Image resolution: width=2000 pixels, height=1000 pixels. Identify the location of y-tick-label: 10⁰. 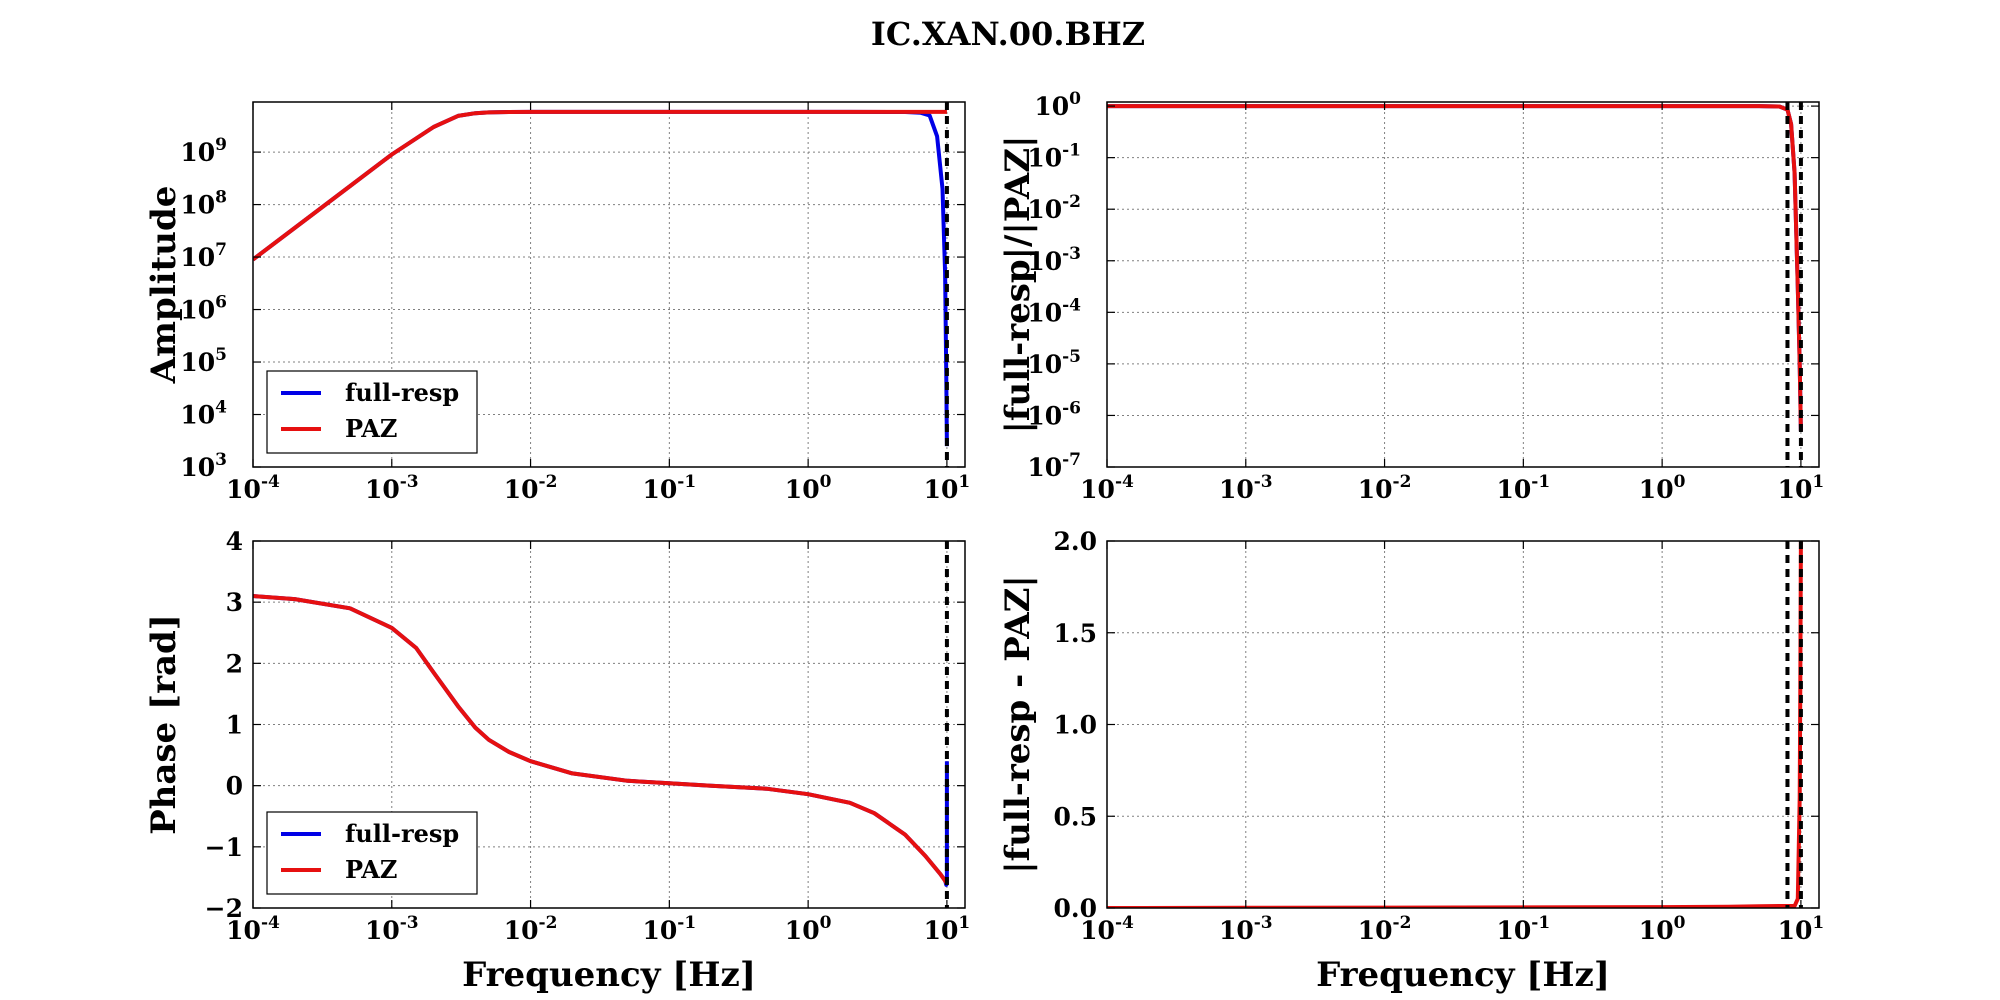
(1057, 105).